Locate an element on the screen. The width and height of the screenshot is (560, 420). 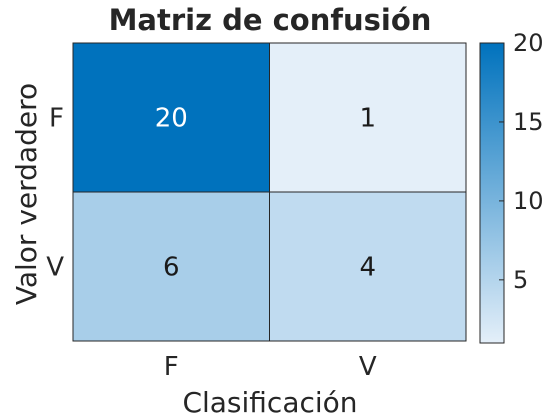
colorbar-tick-label-15: 15 is located at coordinates (528, 122).